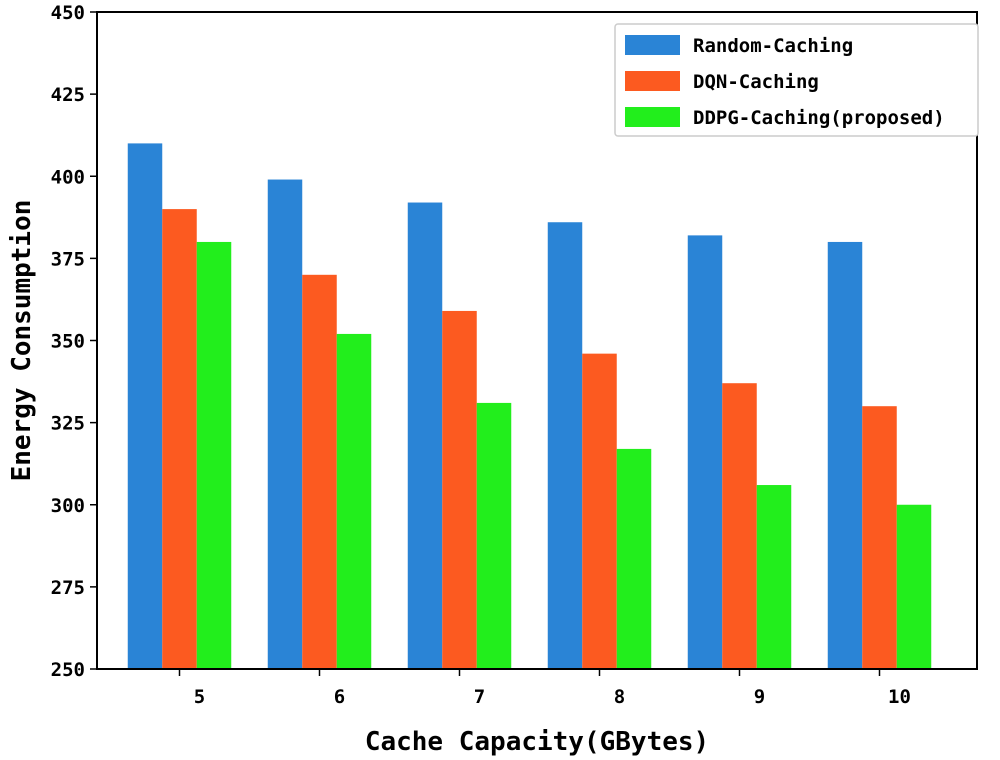 This screenshot has width=1000, height=760. What do you see at coordinates (68, 95) in the screenshot?
I see `y-tick-label: 425` at bounding box center [68, 95].